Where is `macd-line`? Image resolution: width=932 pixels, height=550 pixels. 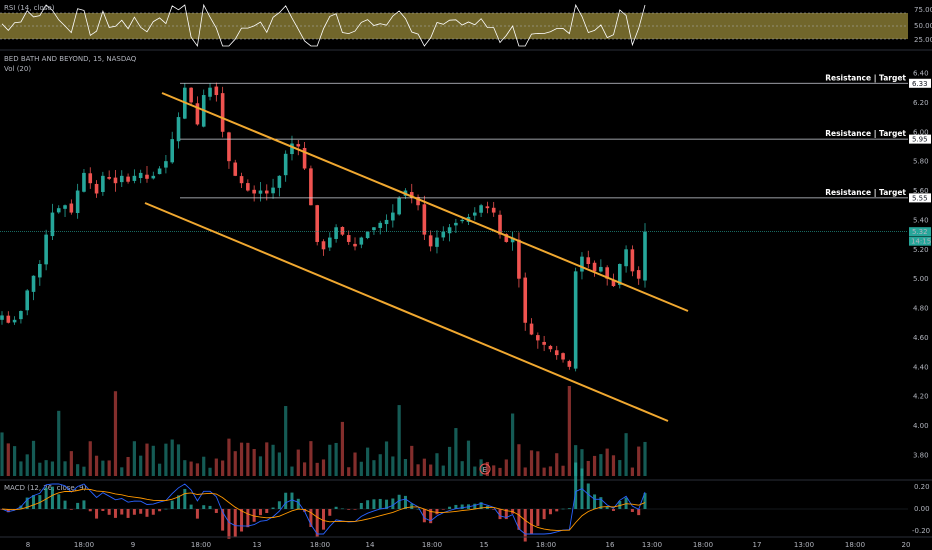
macd-line is located at coordinates (323, 509).